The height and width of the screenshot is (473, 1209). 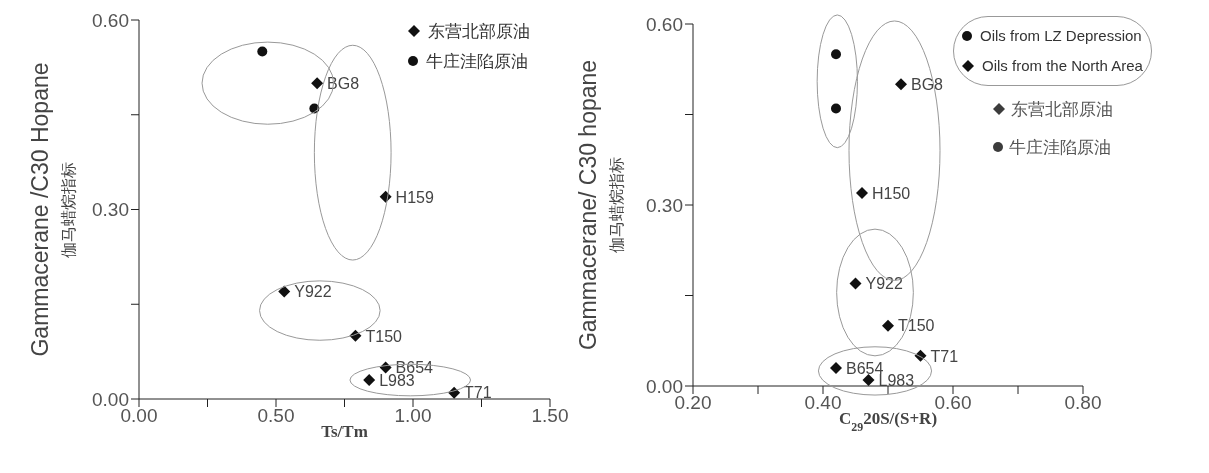 I want to click on x-tick-label: 1.50, so click(x=550, y=416).